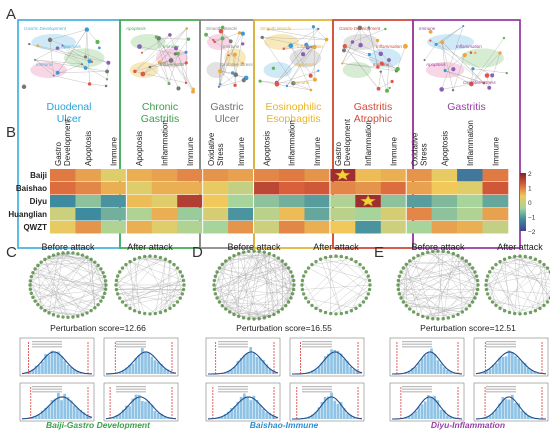 The image size is (550, 431). What do you see at coordinates (450, 42) in the screenshot?
I see `network-cluster` at bounding box center [450, 42].